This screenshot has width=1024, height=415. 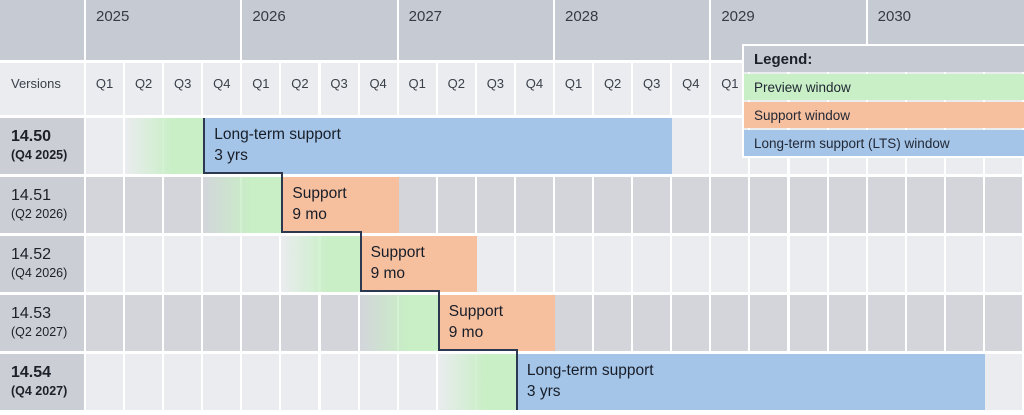 I want to click on release-quarter-label: (Q4 2026), so click(x=39, y=273).